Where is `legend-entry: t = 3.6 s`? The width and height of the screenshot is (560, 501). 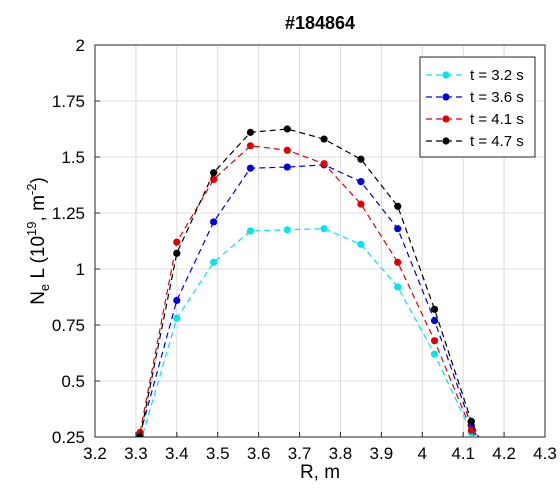 legend-entry: t = 3.6 s is located at coordinates (475, 97).